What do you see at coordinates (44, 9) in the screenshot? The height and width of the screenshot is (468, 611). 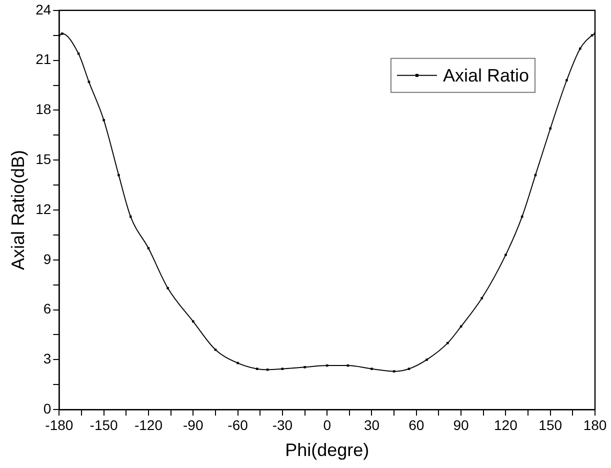 I see `y-tick-label: 24` at bounding box center [44, 9].